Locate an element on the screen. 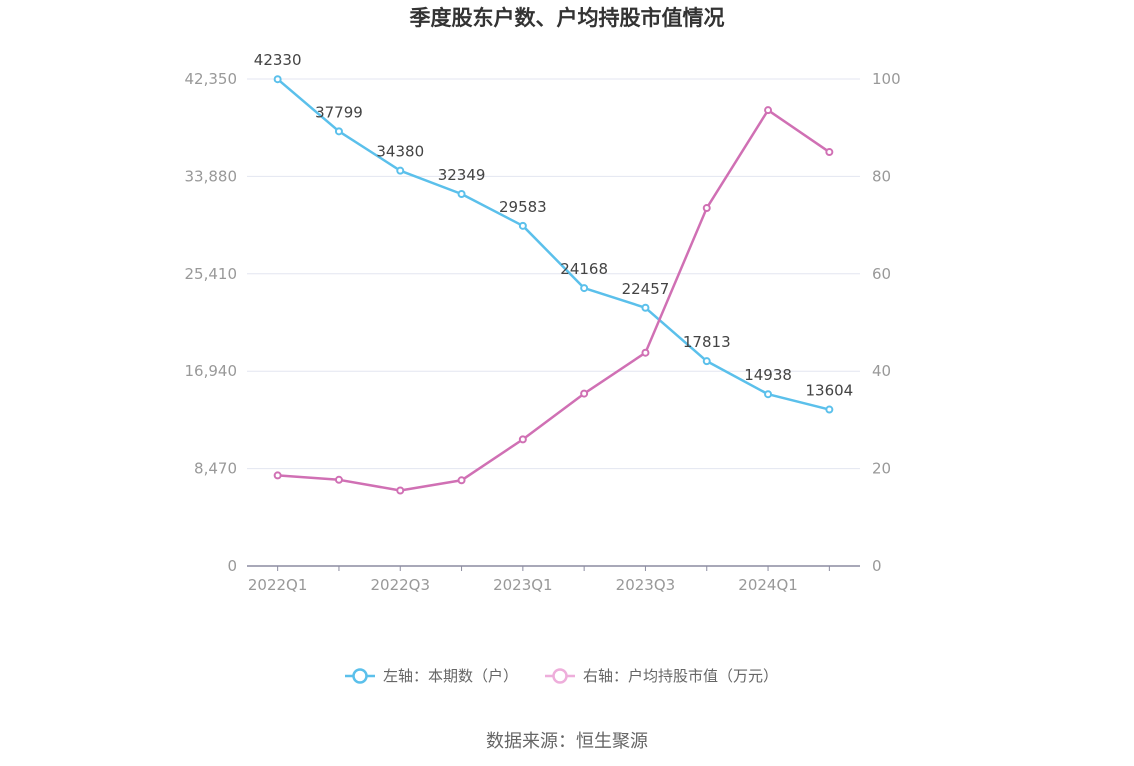 The height and width of the screenshot is (766, 1134). right-tick-label: 0 is located at coordinates (877, 566).